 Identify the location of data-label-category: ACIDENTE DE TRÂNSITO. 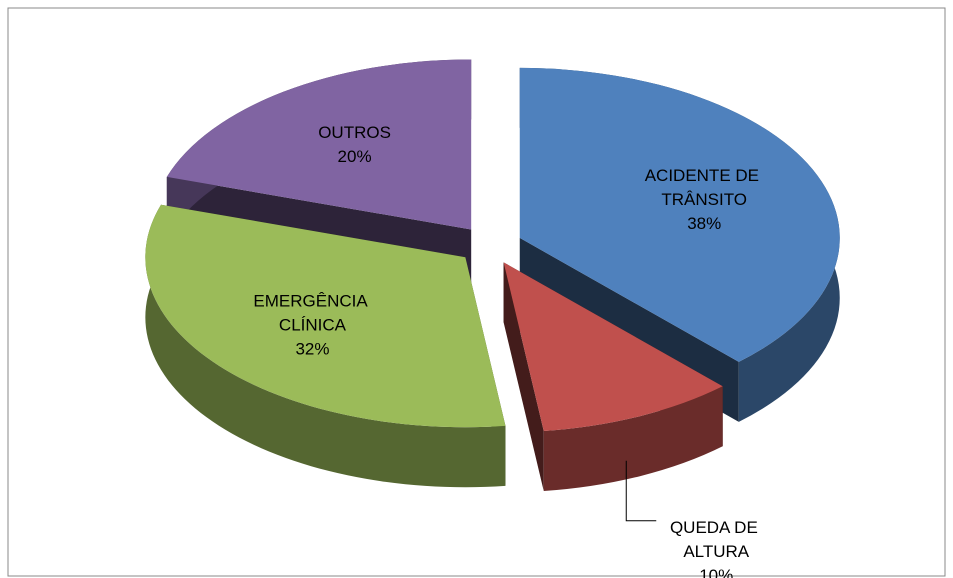
(704, 187).